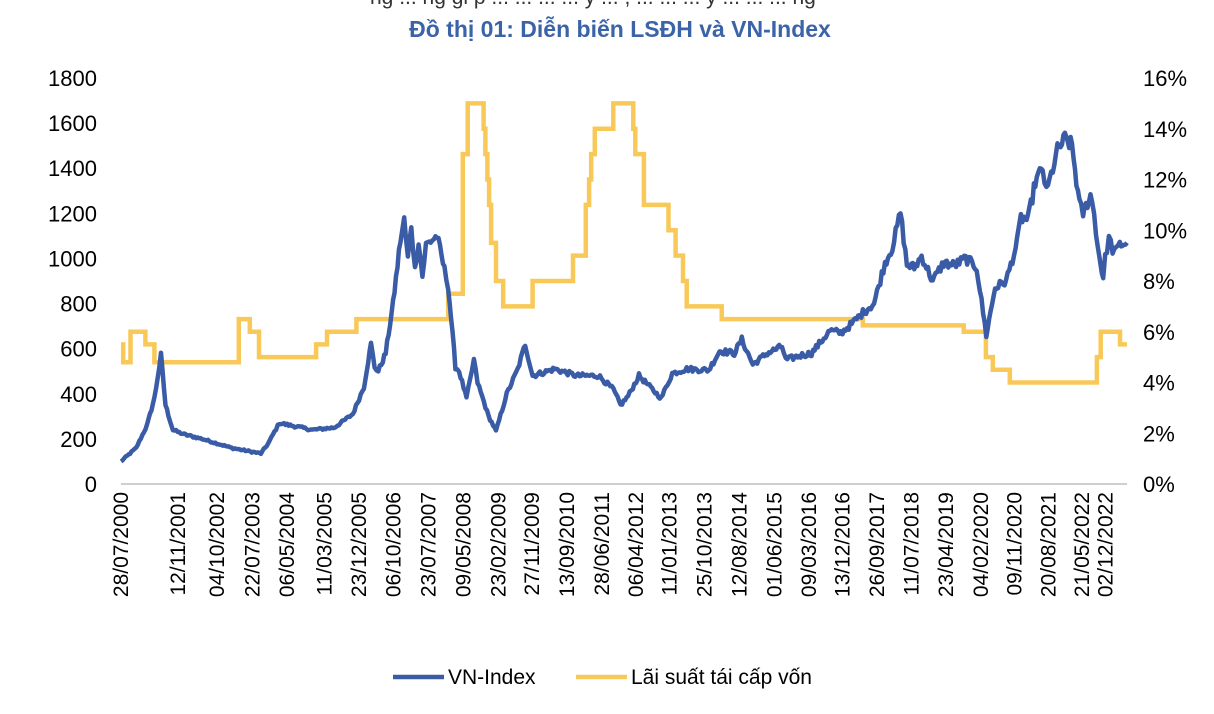  Describe the element at coordinates (636, 544) in the screenshot. I see `x-tick-label: 06/04/2012` at that location.